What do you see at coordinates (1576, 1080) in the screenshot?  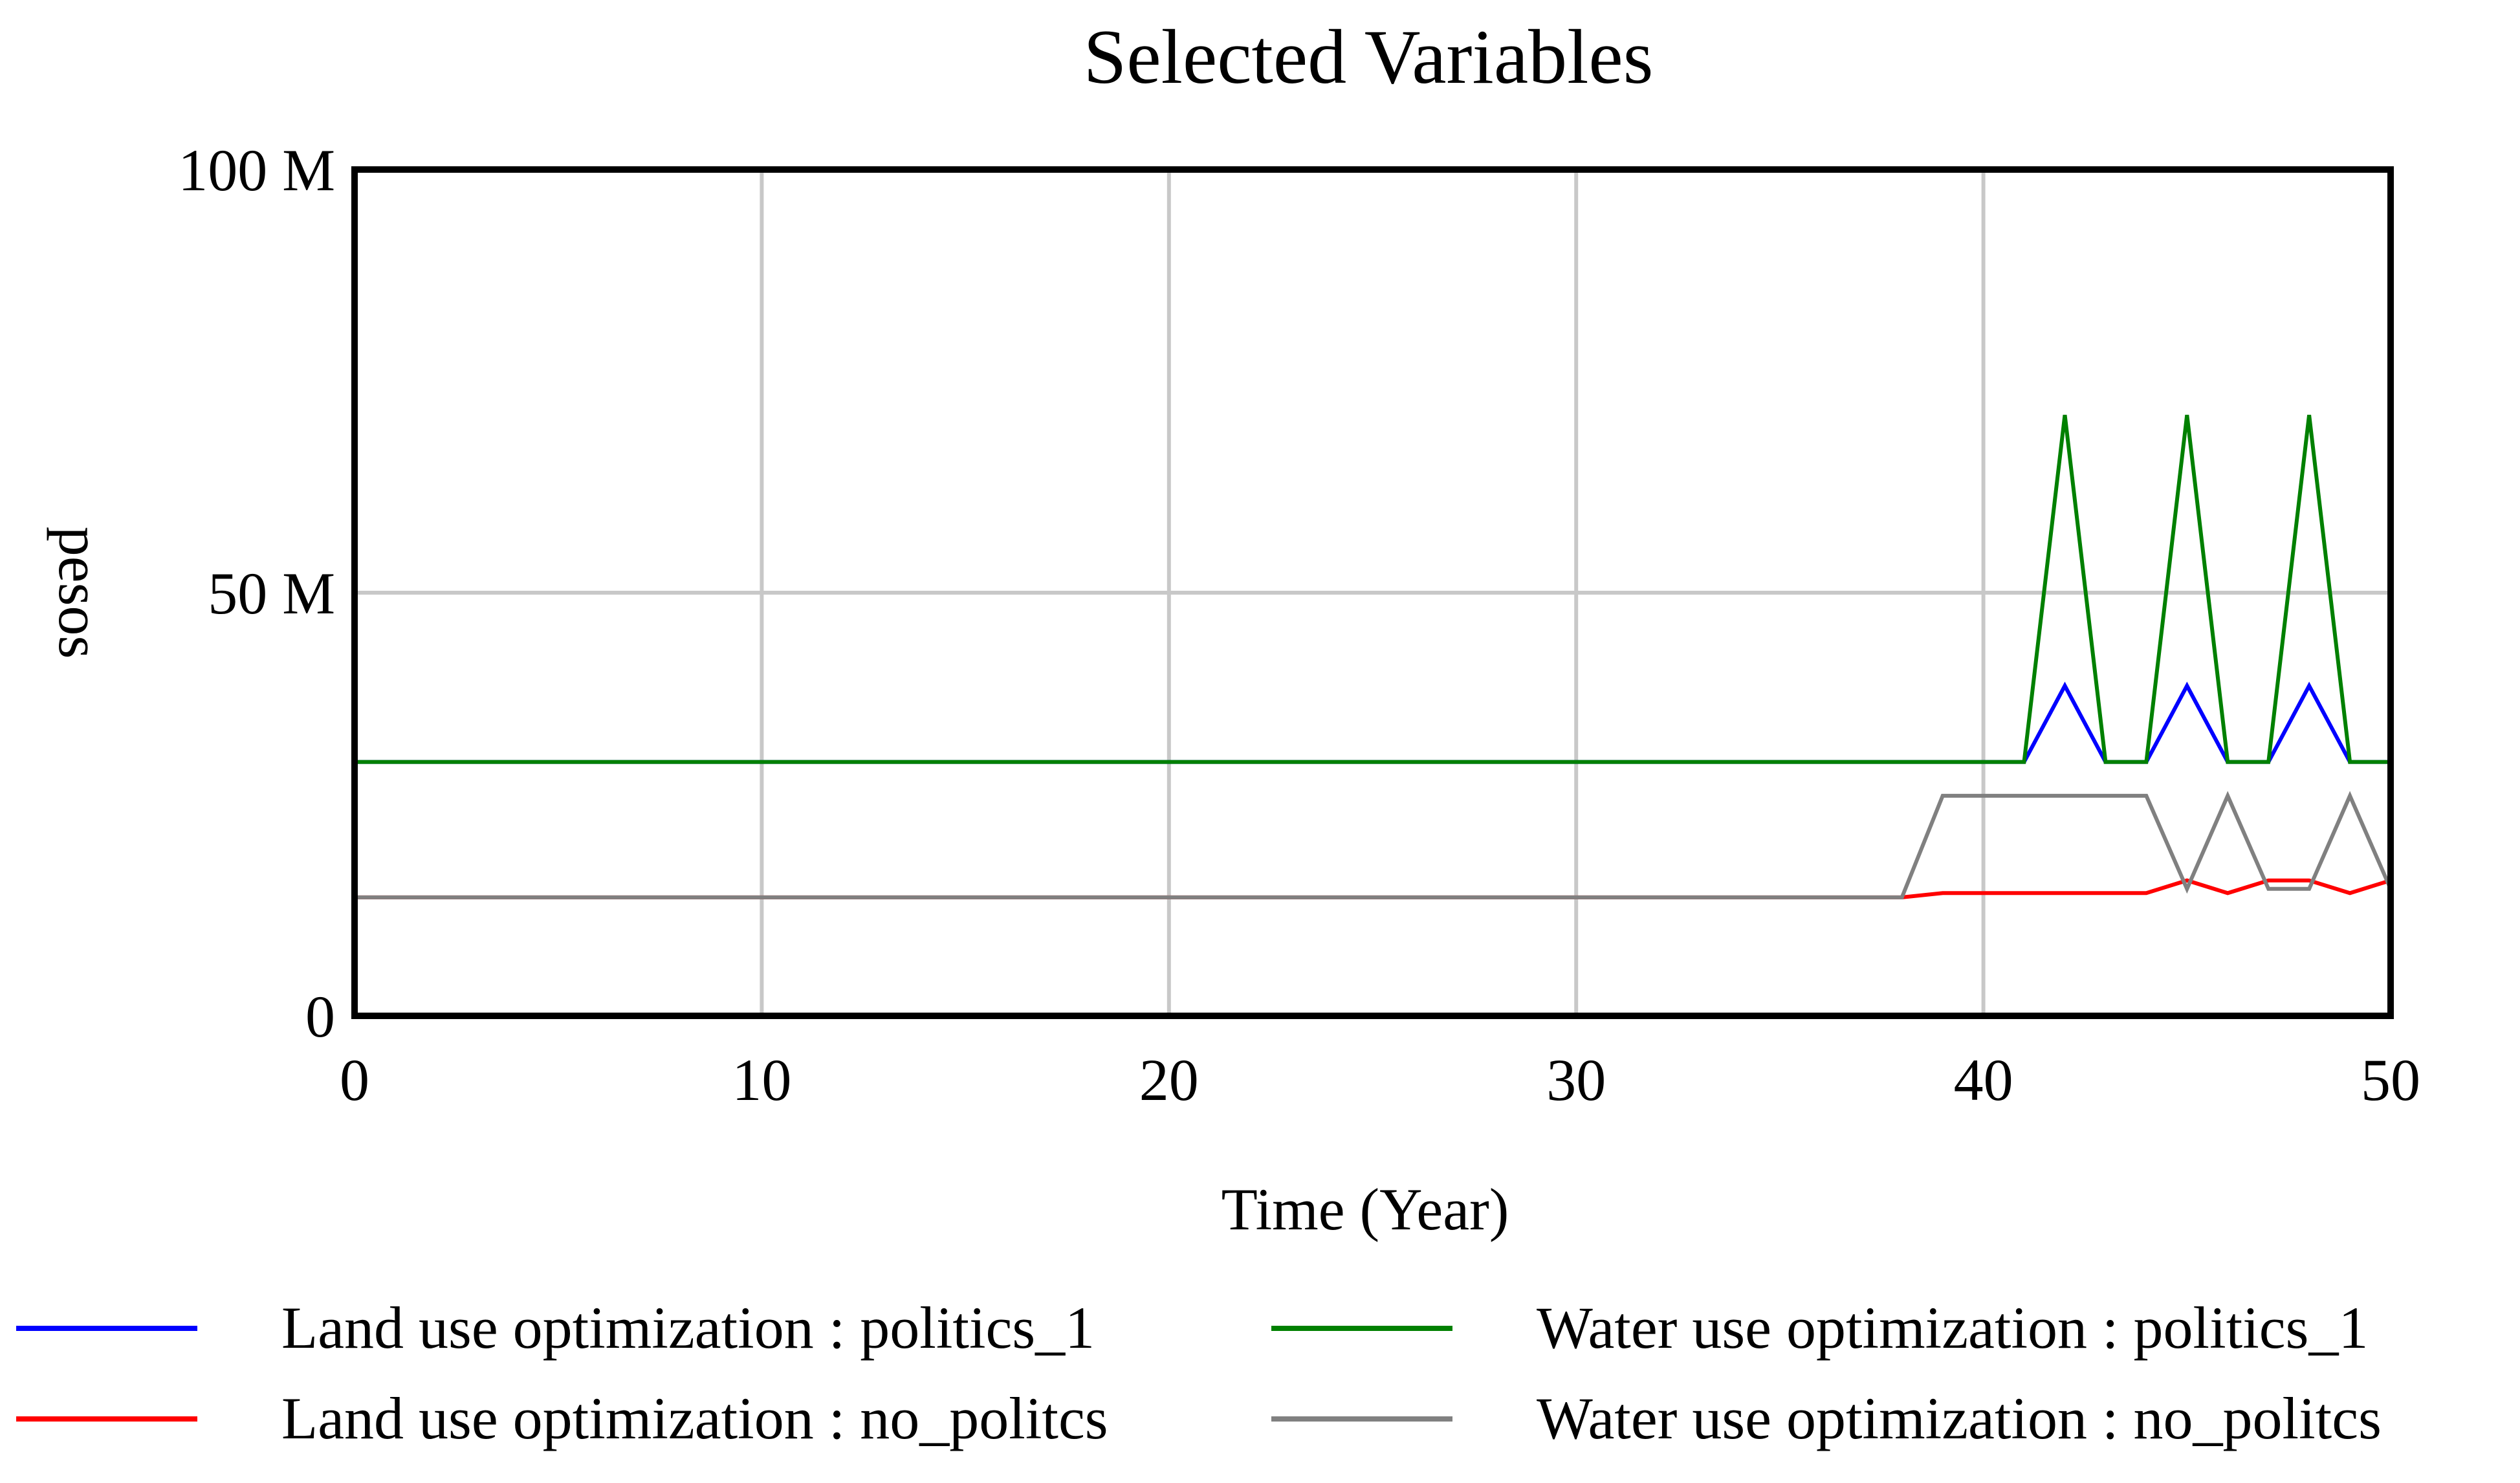 I see `x-tick-label: 30` at bounding box center [1576, 1080].